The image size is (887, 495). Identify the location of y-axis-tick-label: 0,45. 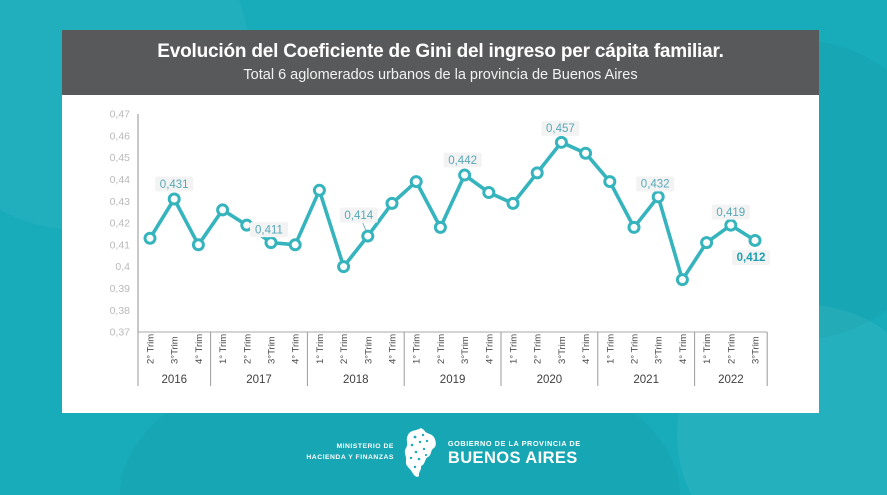
(120, 158).